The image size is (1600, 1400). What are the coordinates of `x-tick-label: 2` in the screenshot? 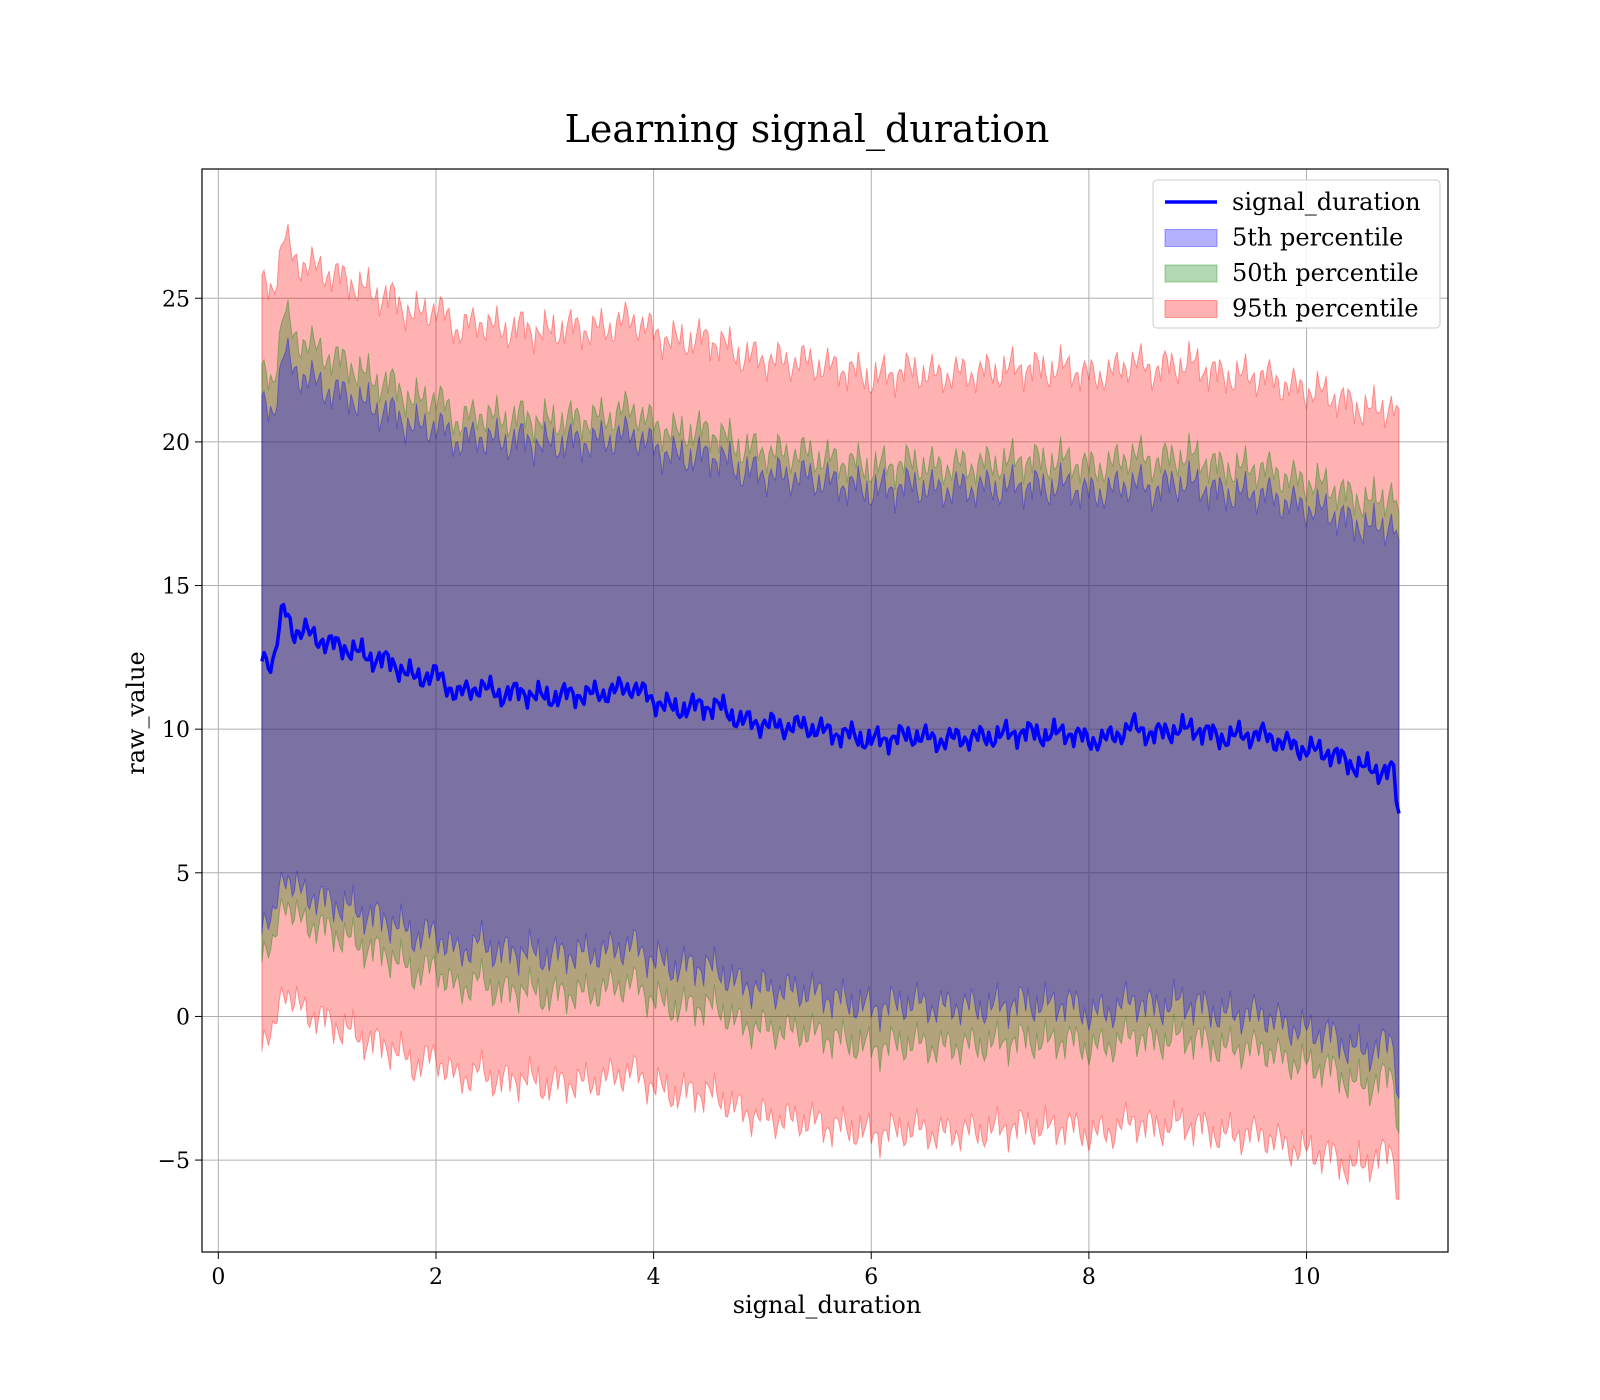 It's located at (436, 1277).